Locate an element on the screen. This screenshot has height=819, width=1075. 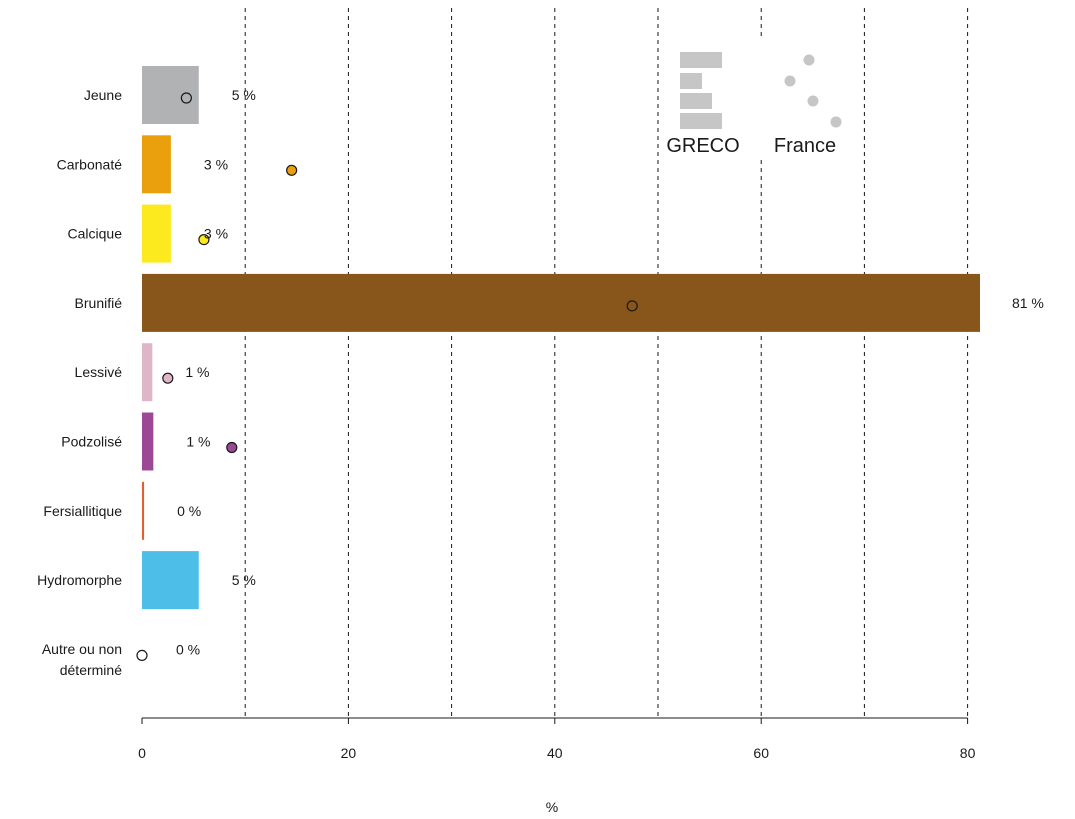
x-tick-label: 60 is located at coordinates (761, 753).